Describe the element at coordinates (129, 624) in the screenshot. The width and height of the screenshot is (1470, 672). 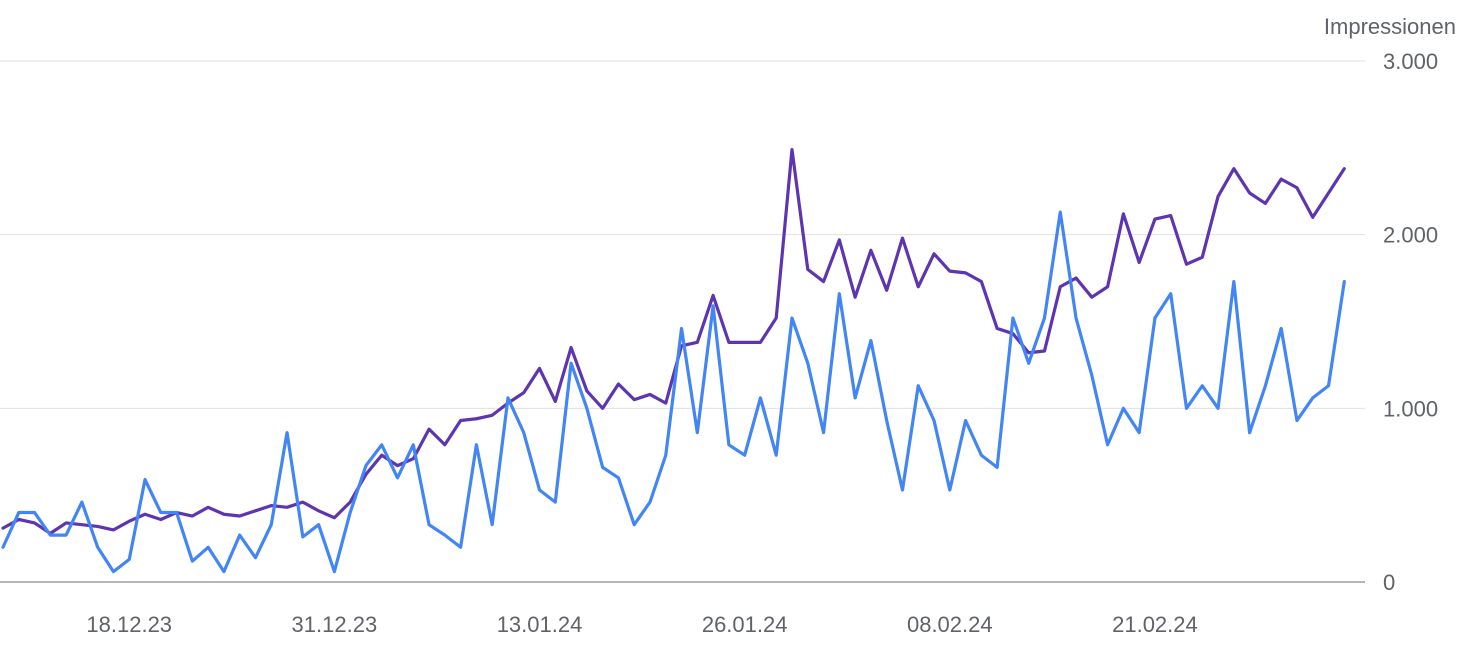
I see `x-tick-label: 18.12.23` at that location.